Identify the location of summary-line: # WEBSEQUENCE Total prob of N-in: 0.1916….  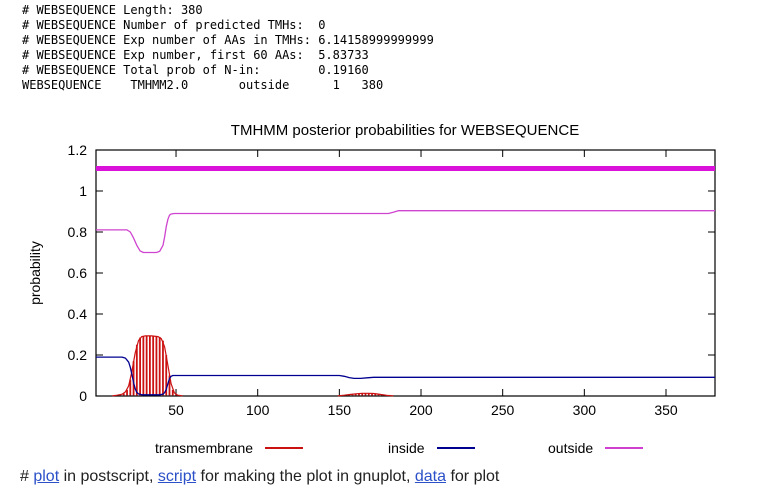
(195, 70).